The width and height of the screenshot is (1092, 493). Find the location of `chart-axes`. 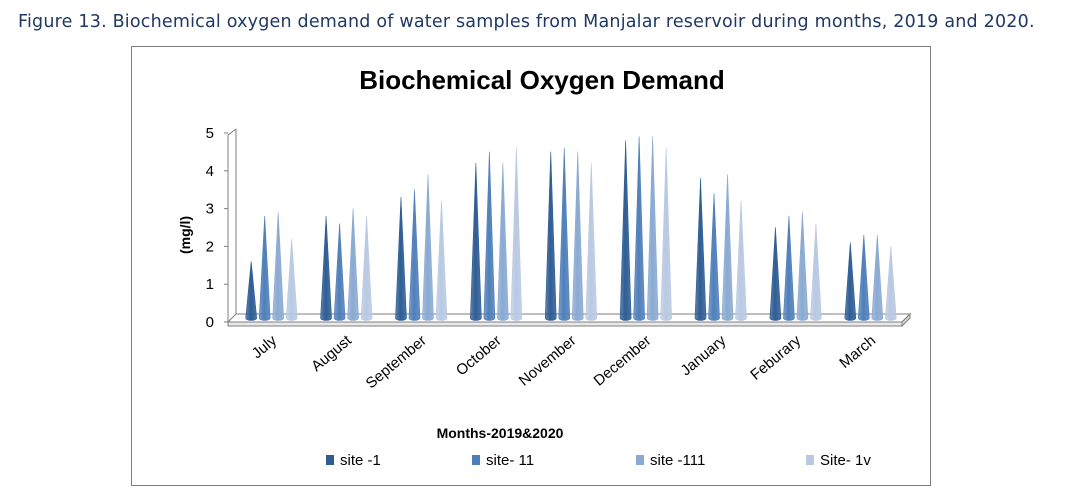

chart-axes is located at coordinates (232, 225).